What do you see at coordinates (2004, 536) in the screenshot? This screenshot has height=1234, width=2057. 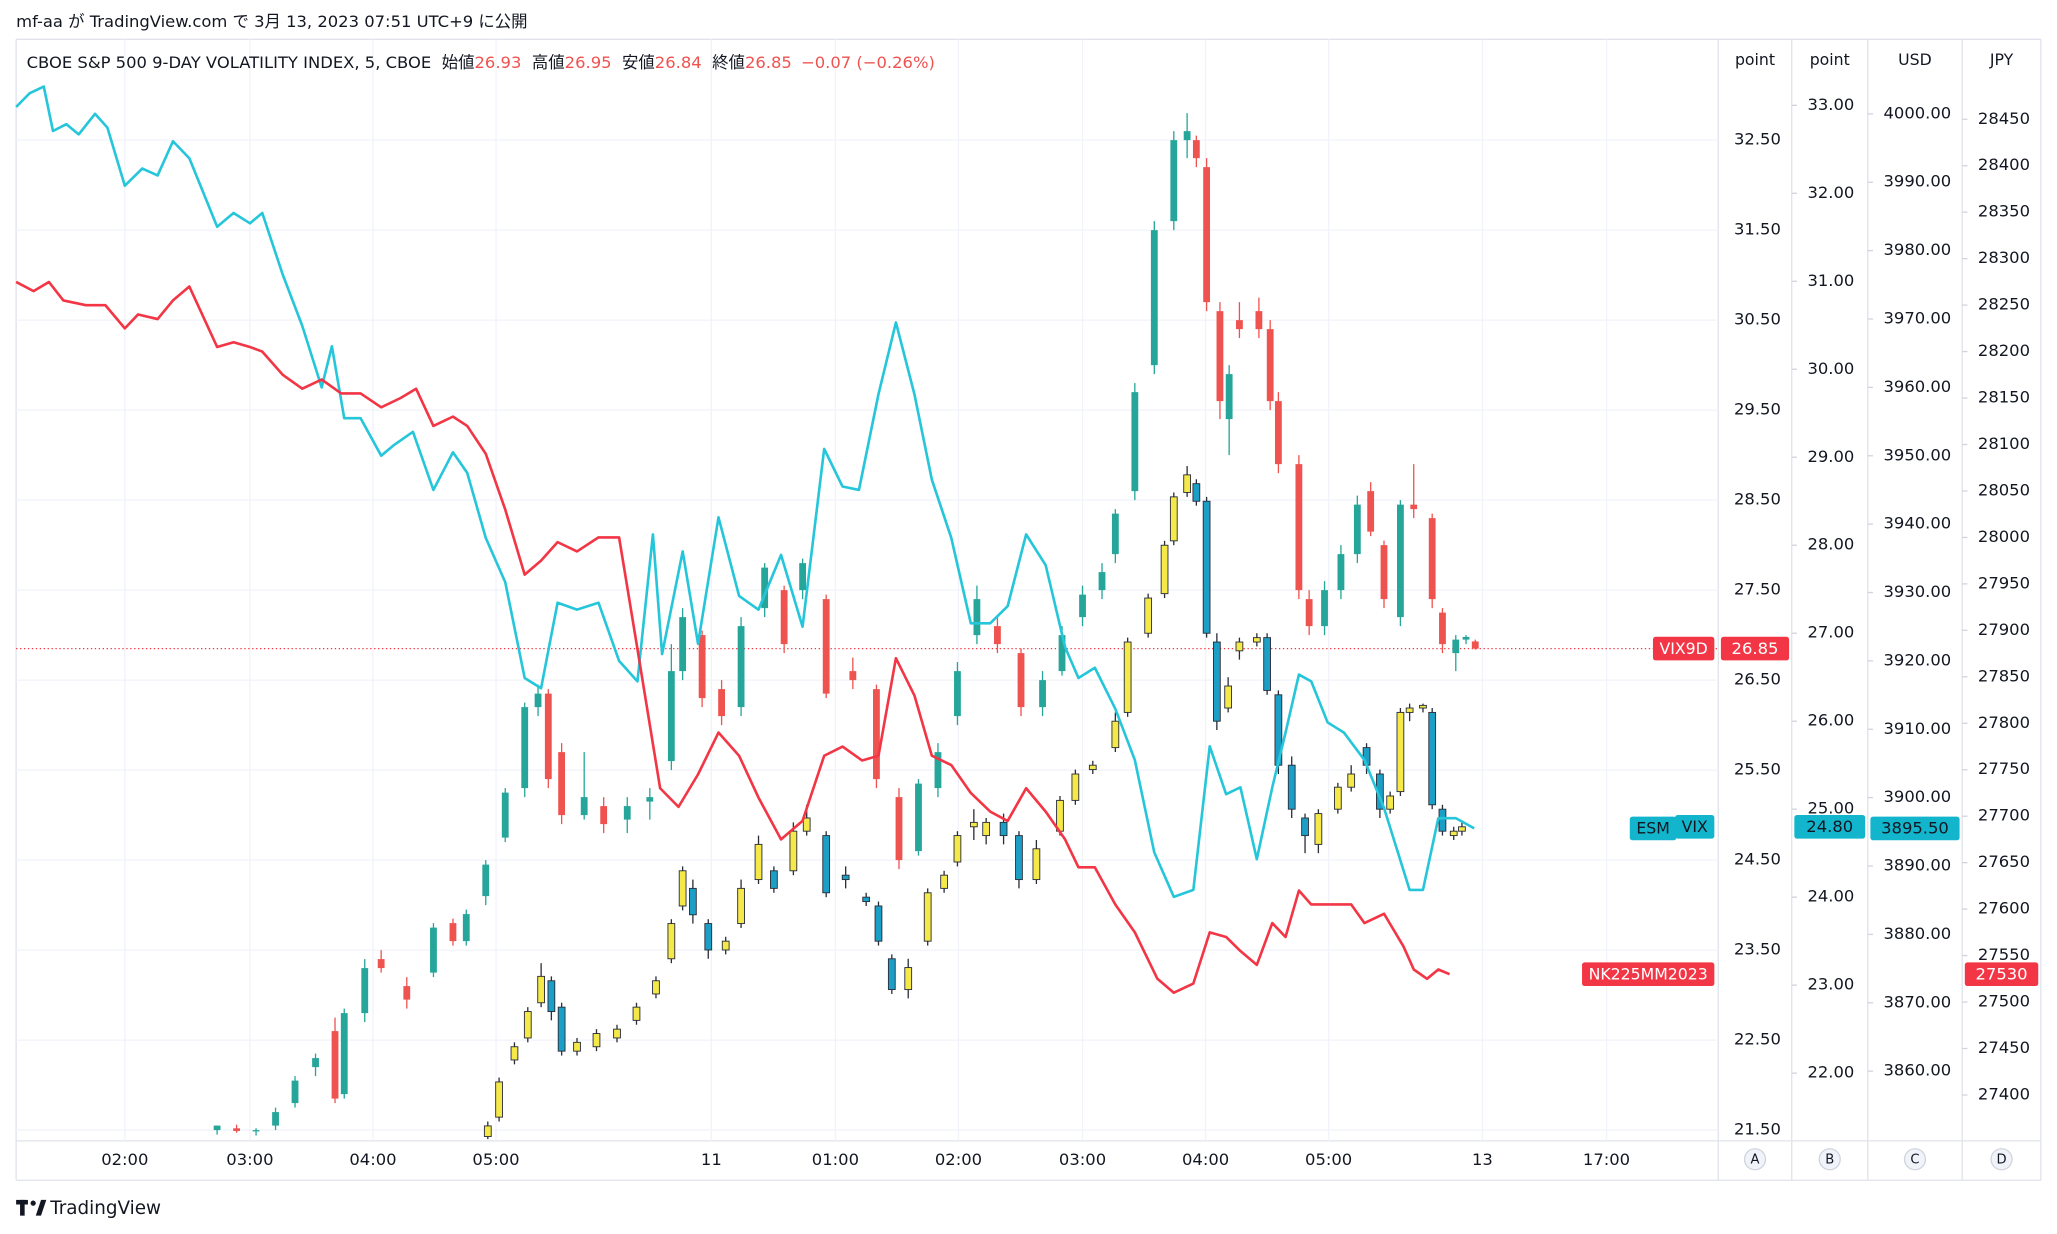 I see `y-tick-label: 28000` at bounding box center [2004, 536].